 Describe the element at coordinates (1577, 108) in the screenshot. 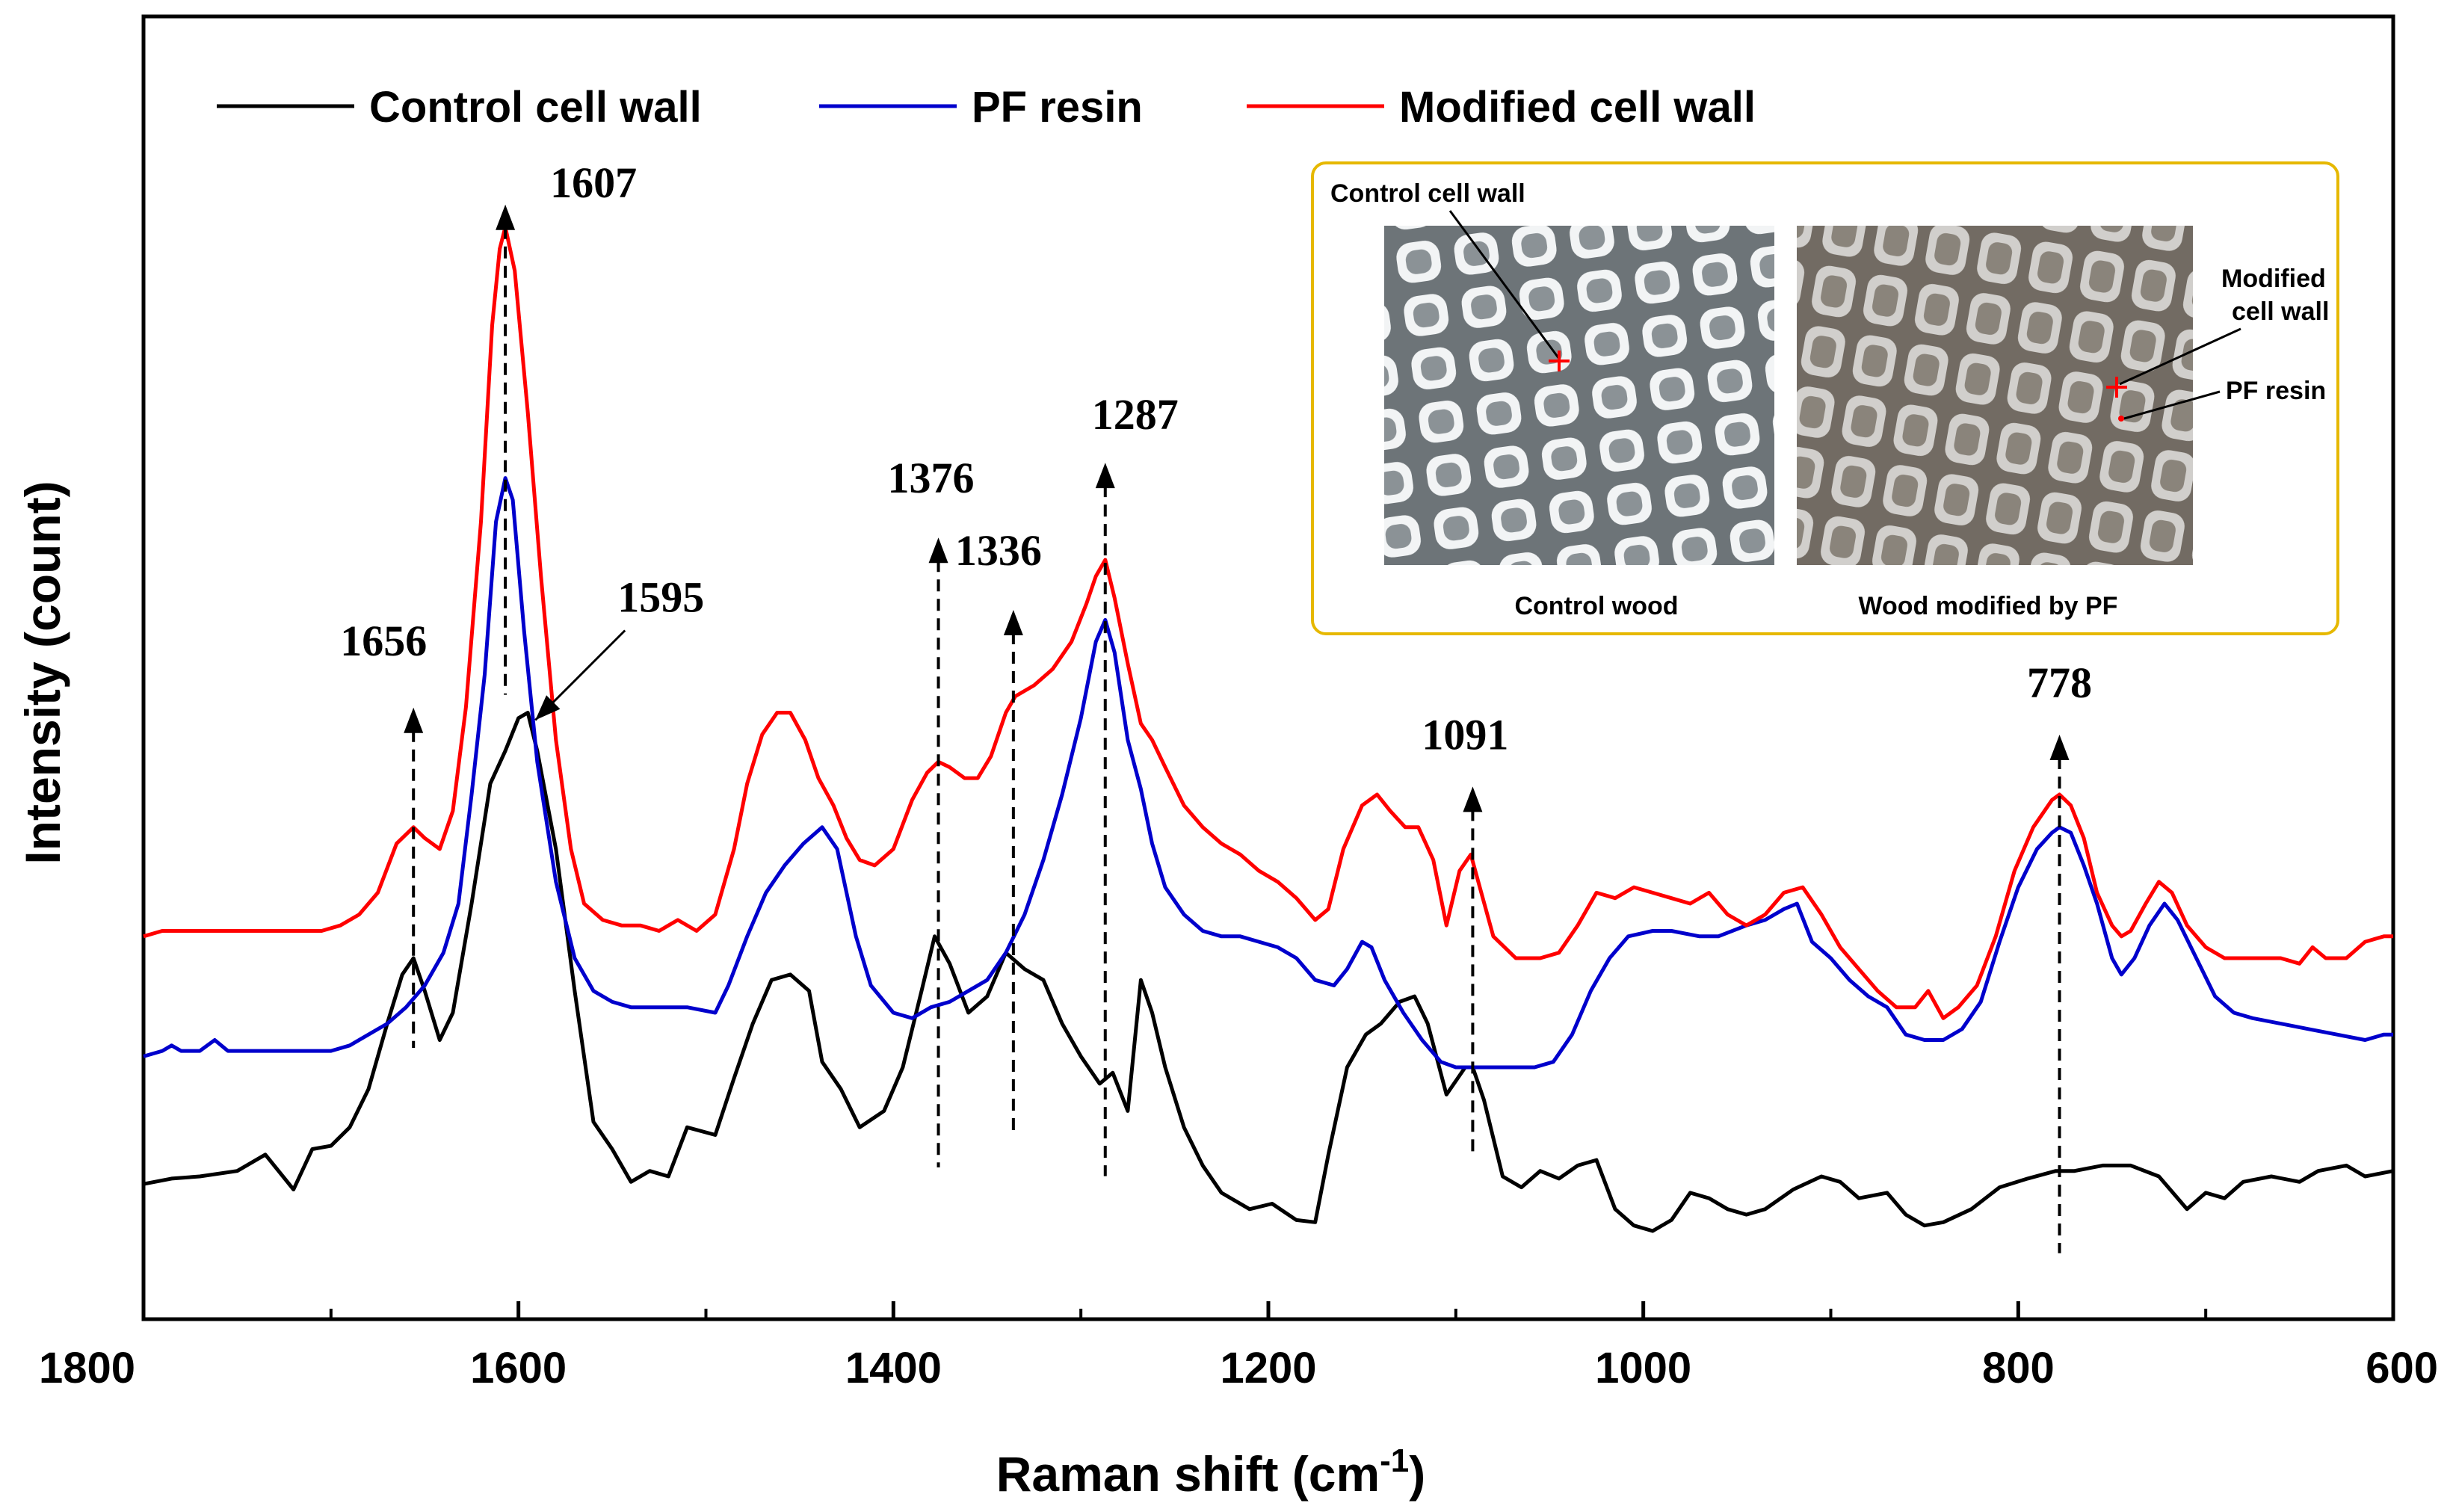

I see `legend-label-modified: Modified cell wall` at that location.